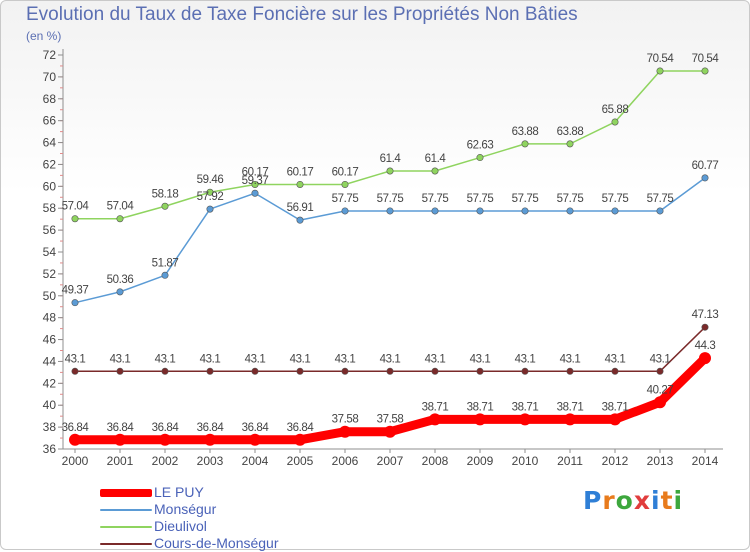  I want to click on x-tick-label: 2000, so click(75, 461).